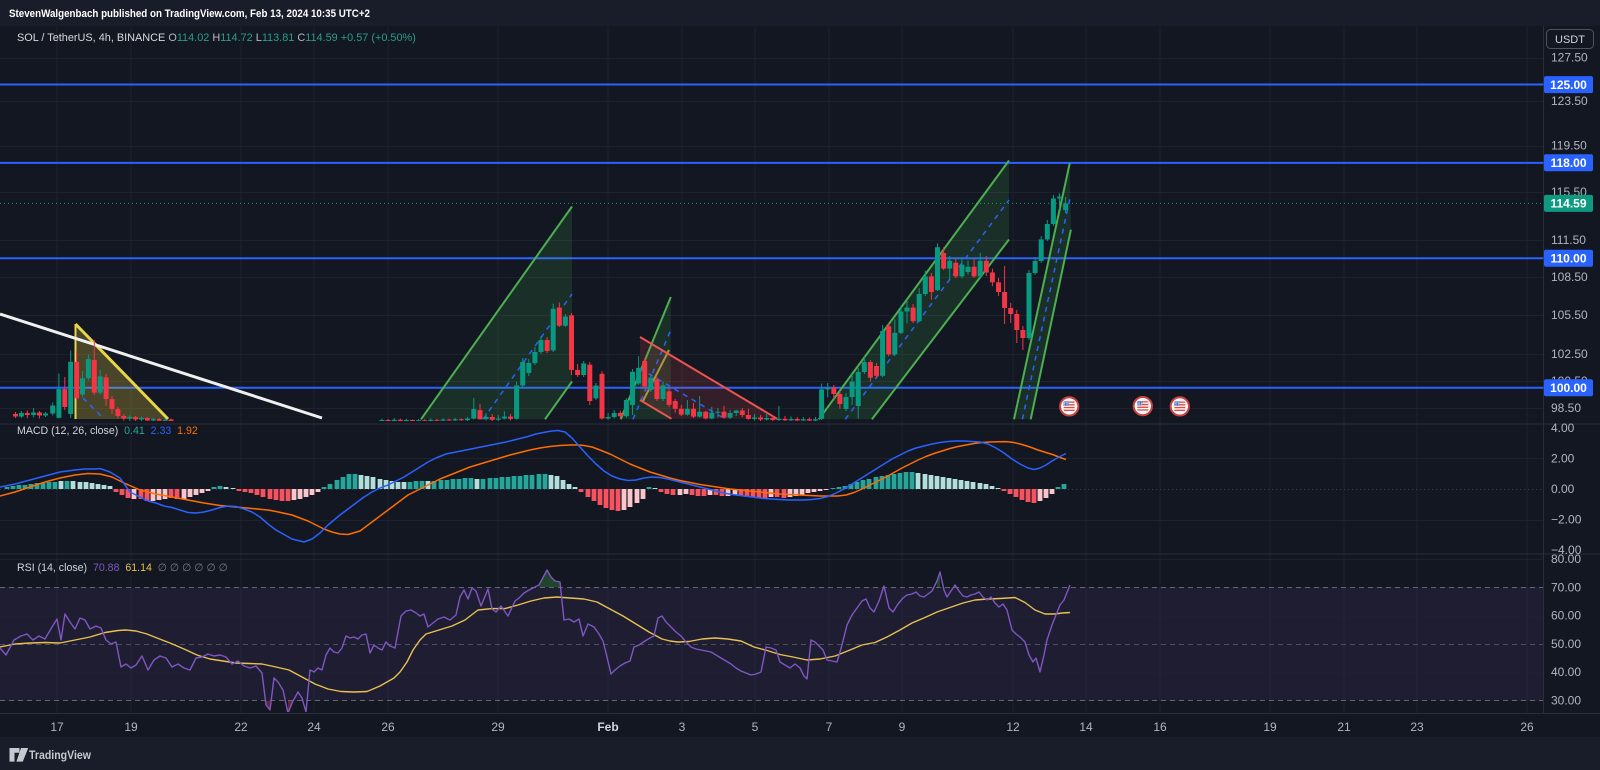 The width and height of the screenshot is (1600, 770). Describe the element at coordinates (107, 431) in the screenshot. I see `svg-text:MACD (12, 26, close) 0.41 2.: MACD (12, 26, close) 0.41 2.33 1.92` at that location.